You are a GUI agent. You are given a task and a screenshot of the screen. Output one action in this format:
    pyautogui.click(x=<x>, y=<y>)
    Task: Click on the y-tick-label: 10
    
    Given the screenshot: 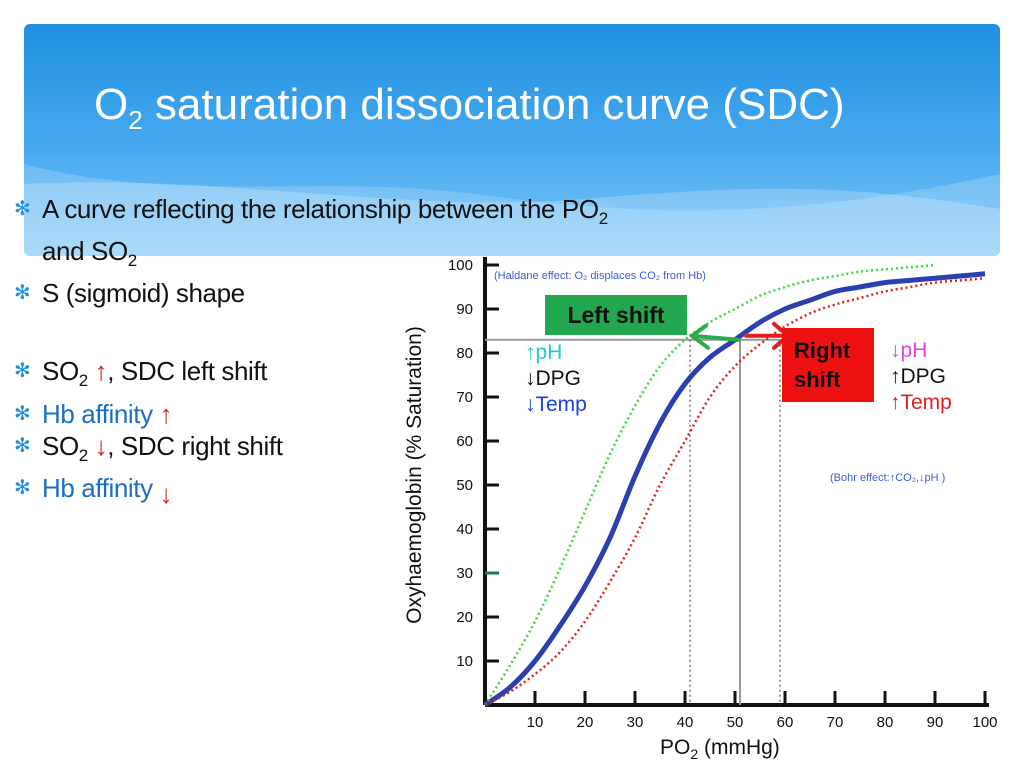 What is the action you would take?
    pyautogui.click(x=464, y=661)
    